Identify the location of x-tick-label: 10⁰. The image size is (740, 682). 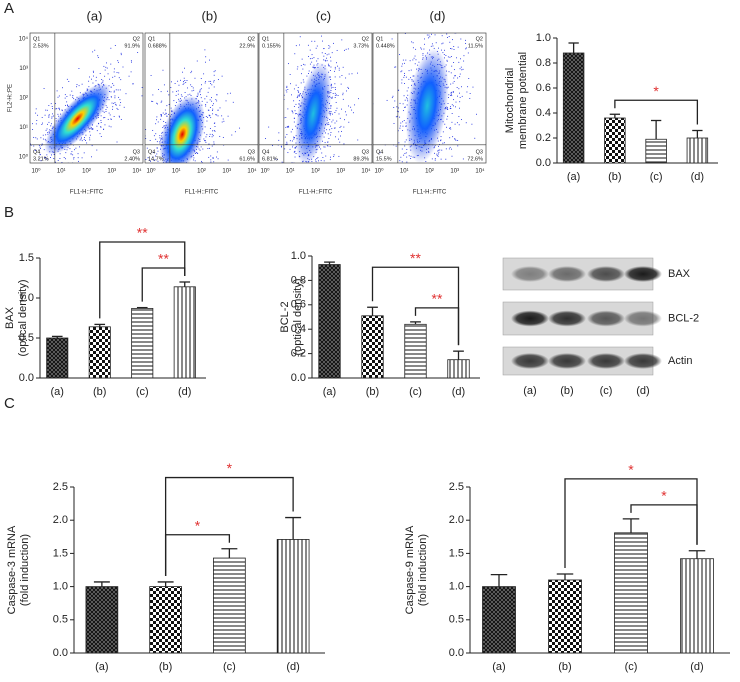
(265, 171).